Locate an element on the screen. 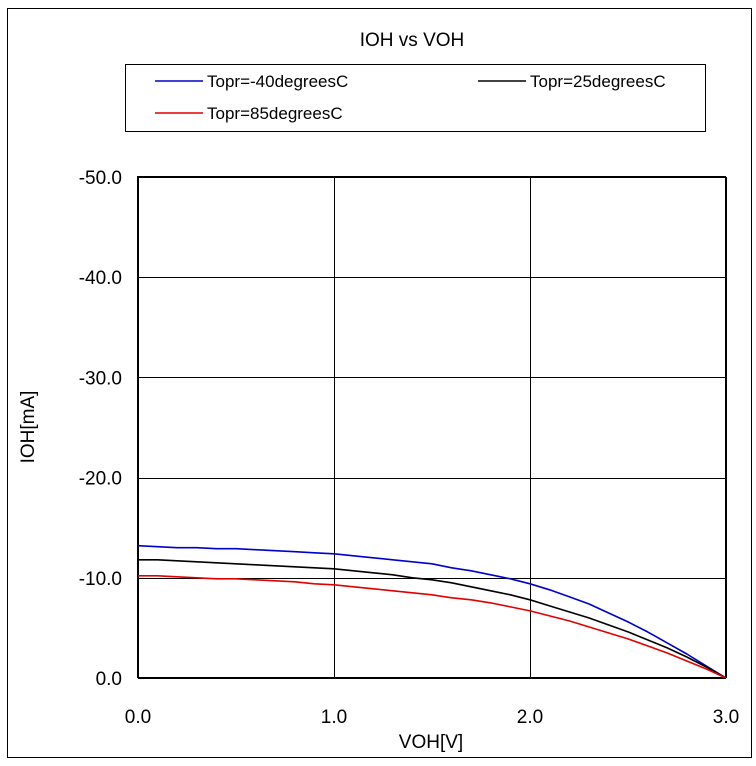 The image size is (756, 766). x-tick-label: 2.0 is located at coordinates (530, 717).